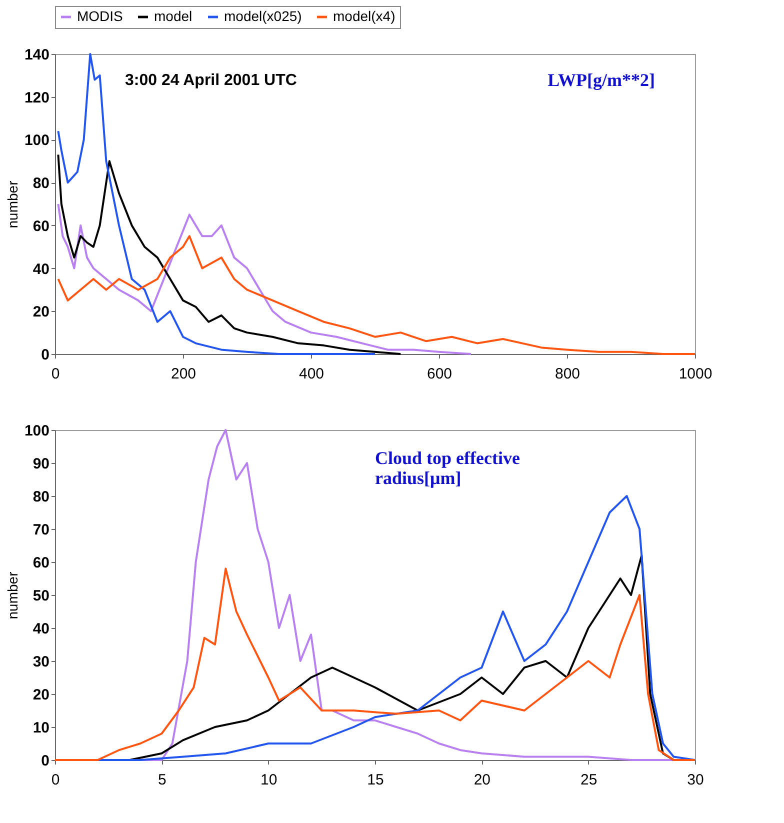 The height and width of the screenshot is (823, 784). I want to click on legend-label: MODIS, so click(100, 16).